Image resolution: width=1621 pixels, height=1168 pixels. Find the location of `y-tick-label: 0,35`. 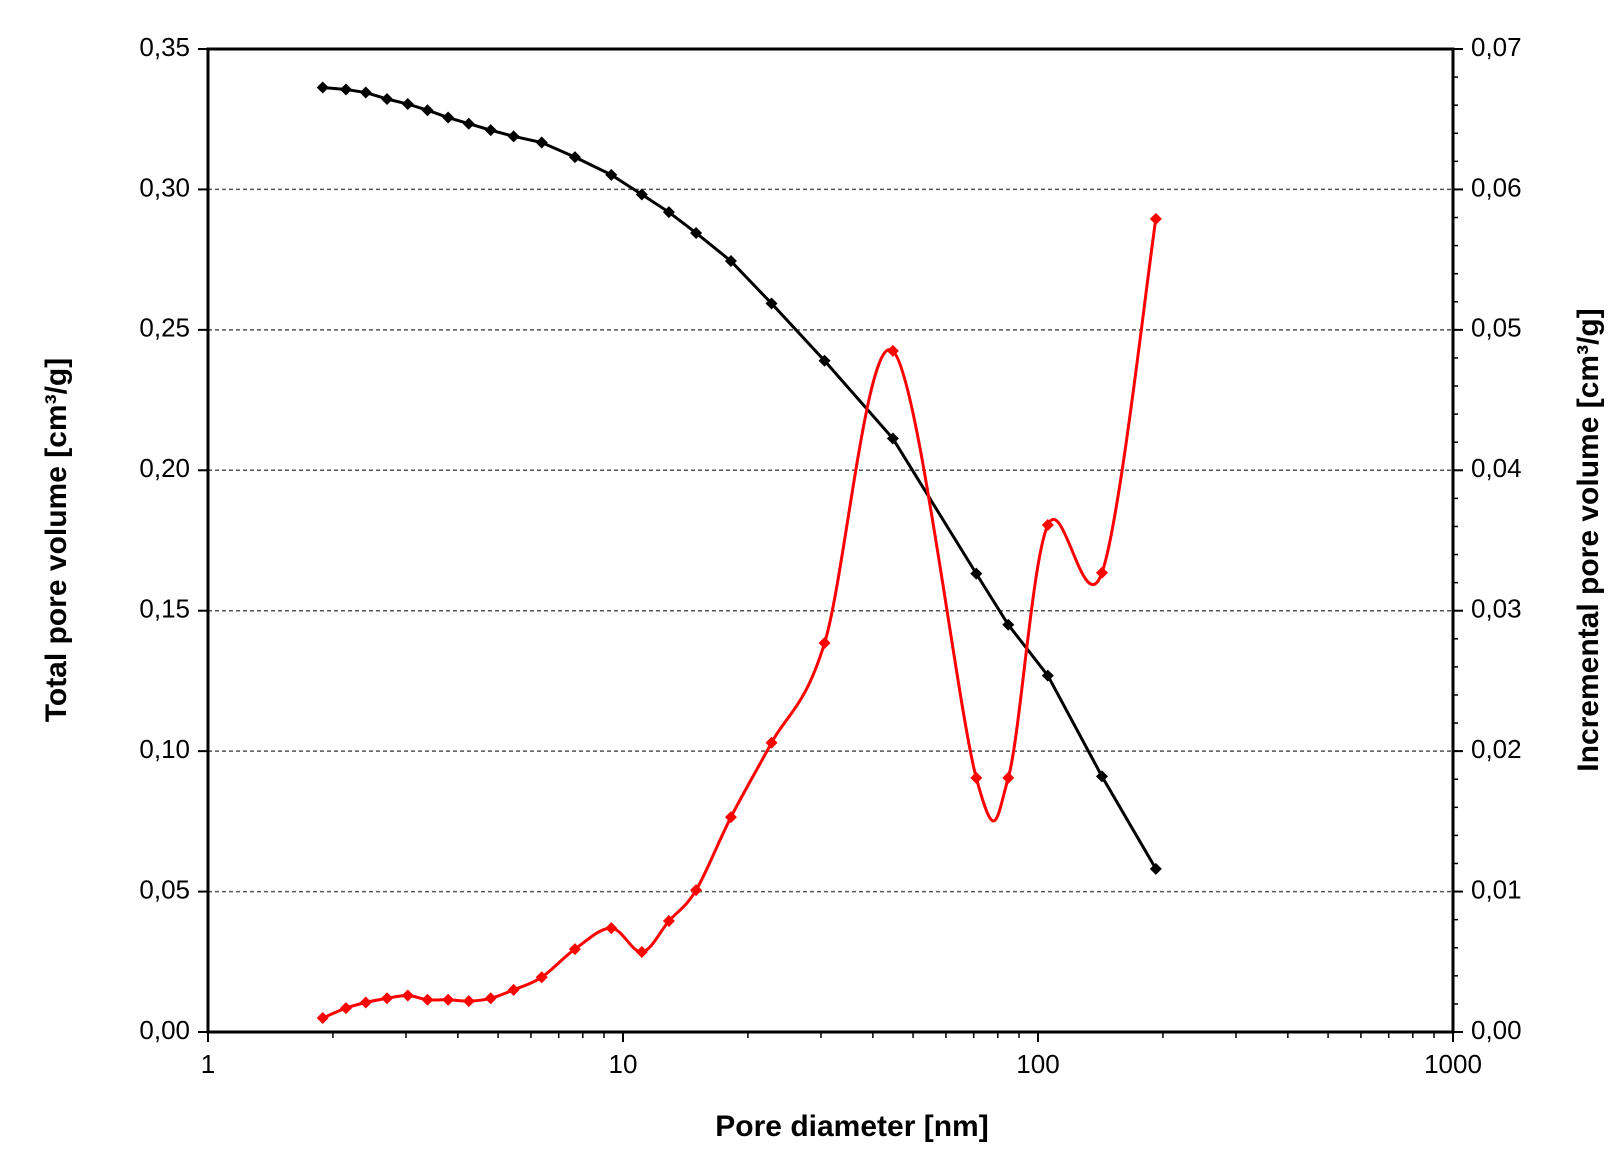

y-tick-label: 0,35 is located at coordinates (164, 47).